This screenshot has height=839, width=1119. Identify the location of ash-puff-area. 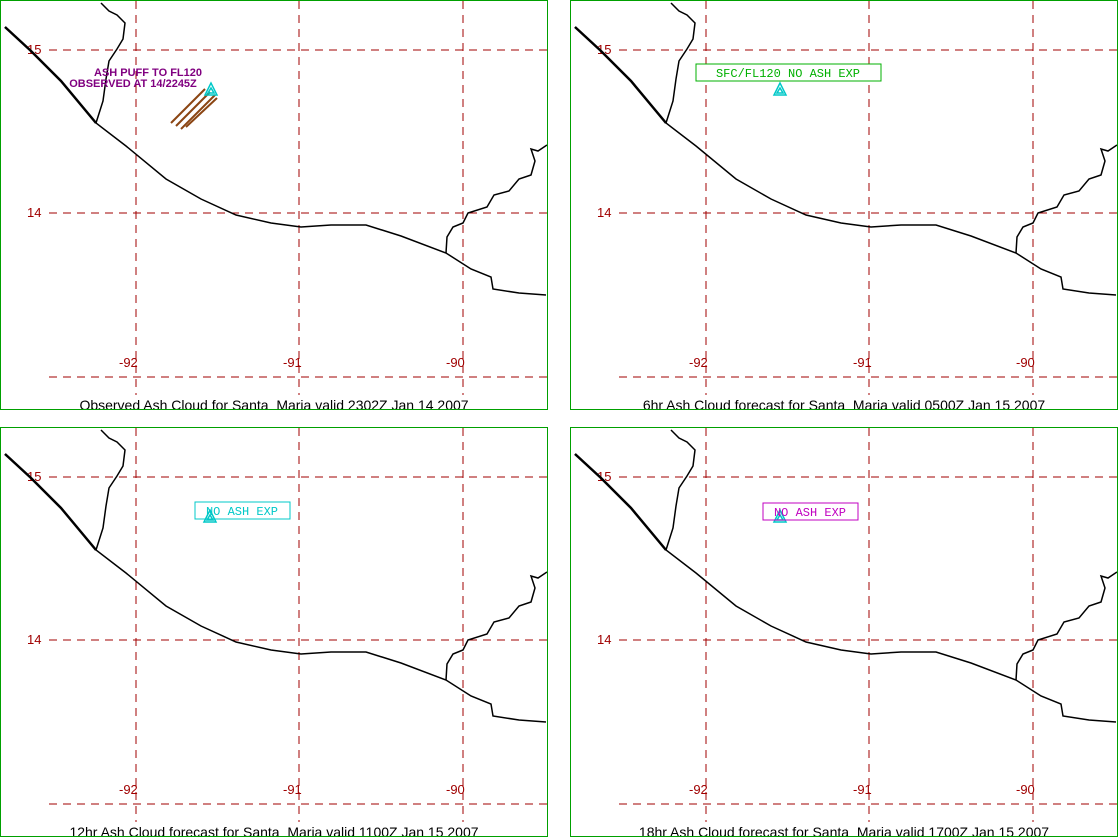
(194, 109).